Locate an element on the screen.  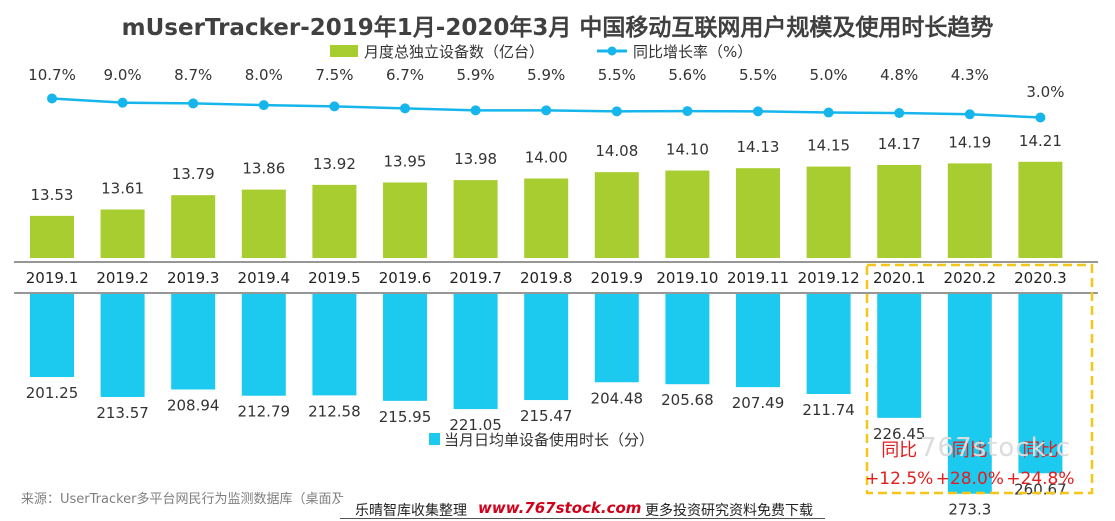
usage-value-label: 273.3 is located at coordinates (969, 510).